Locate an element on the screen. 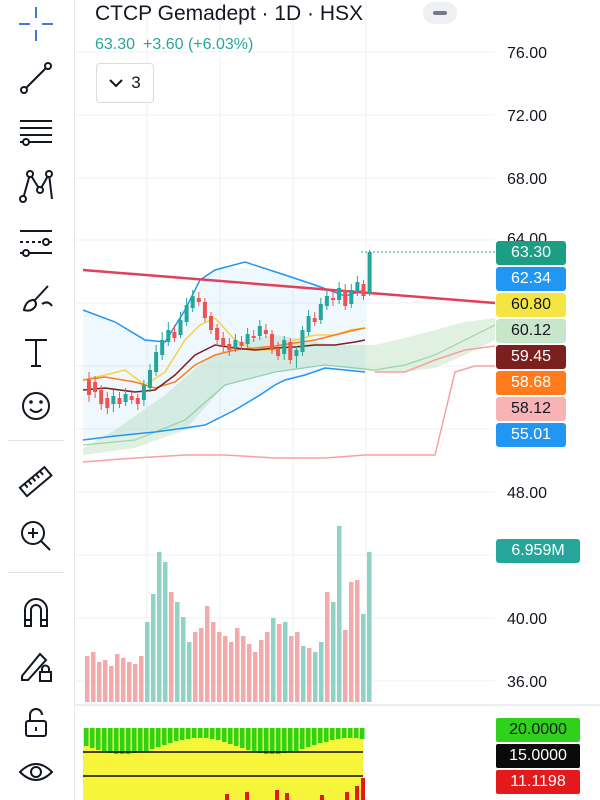 The height and width of the screenshot is (800, 600). volume-tag: 6.959M is located at coordinates (538, 551).